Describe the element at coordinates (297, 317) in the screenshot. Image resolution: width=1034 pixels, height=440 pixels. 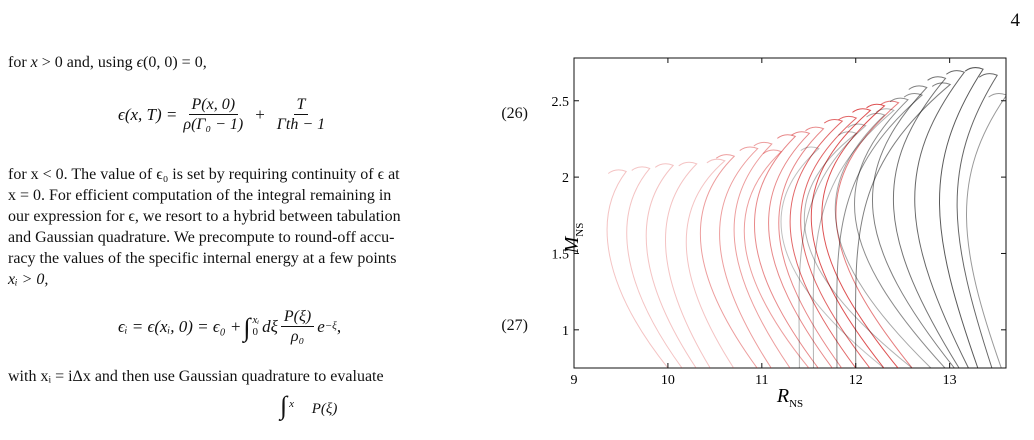
I see `eq27-numerator: P(ξ)` at that location.